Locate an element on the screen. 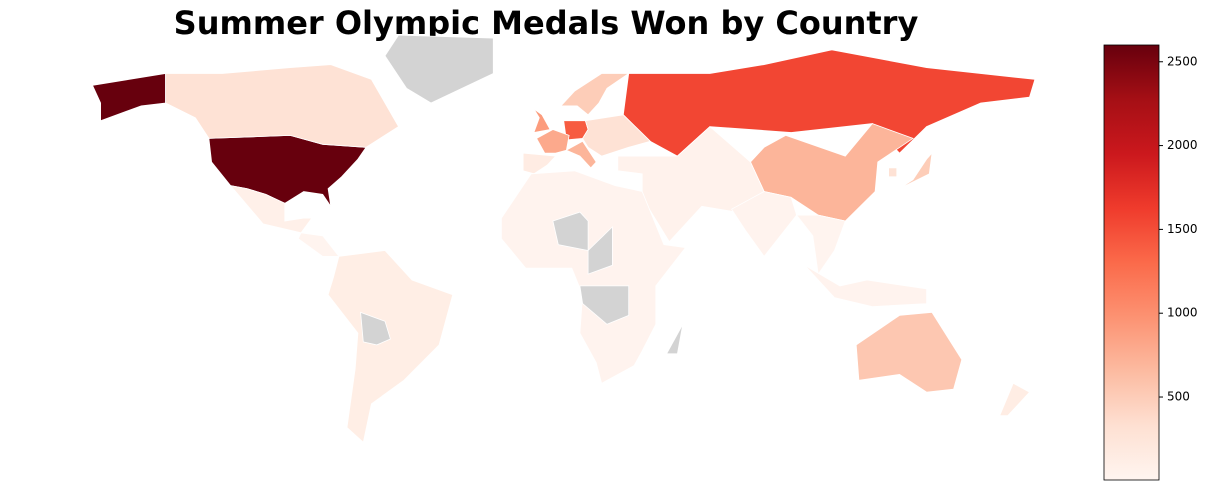  colorbar-tick-label: 500 is located at coordinates (1178, 397).